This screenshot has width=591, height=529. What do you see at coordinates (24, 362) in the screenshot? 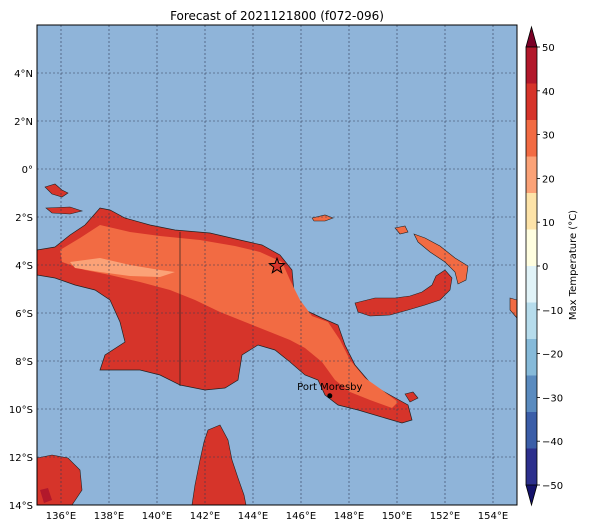
I see `lat-tick-label: 8°S` at bounding box center [24, 362].